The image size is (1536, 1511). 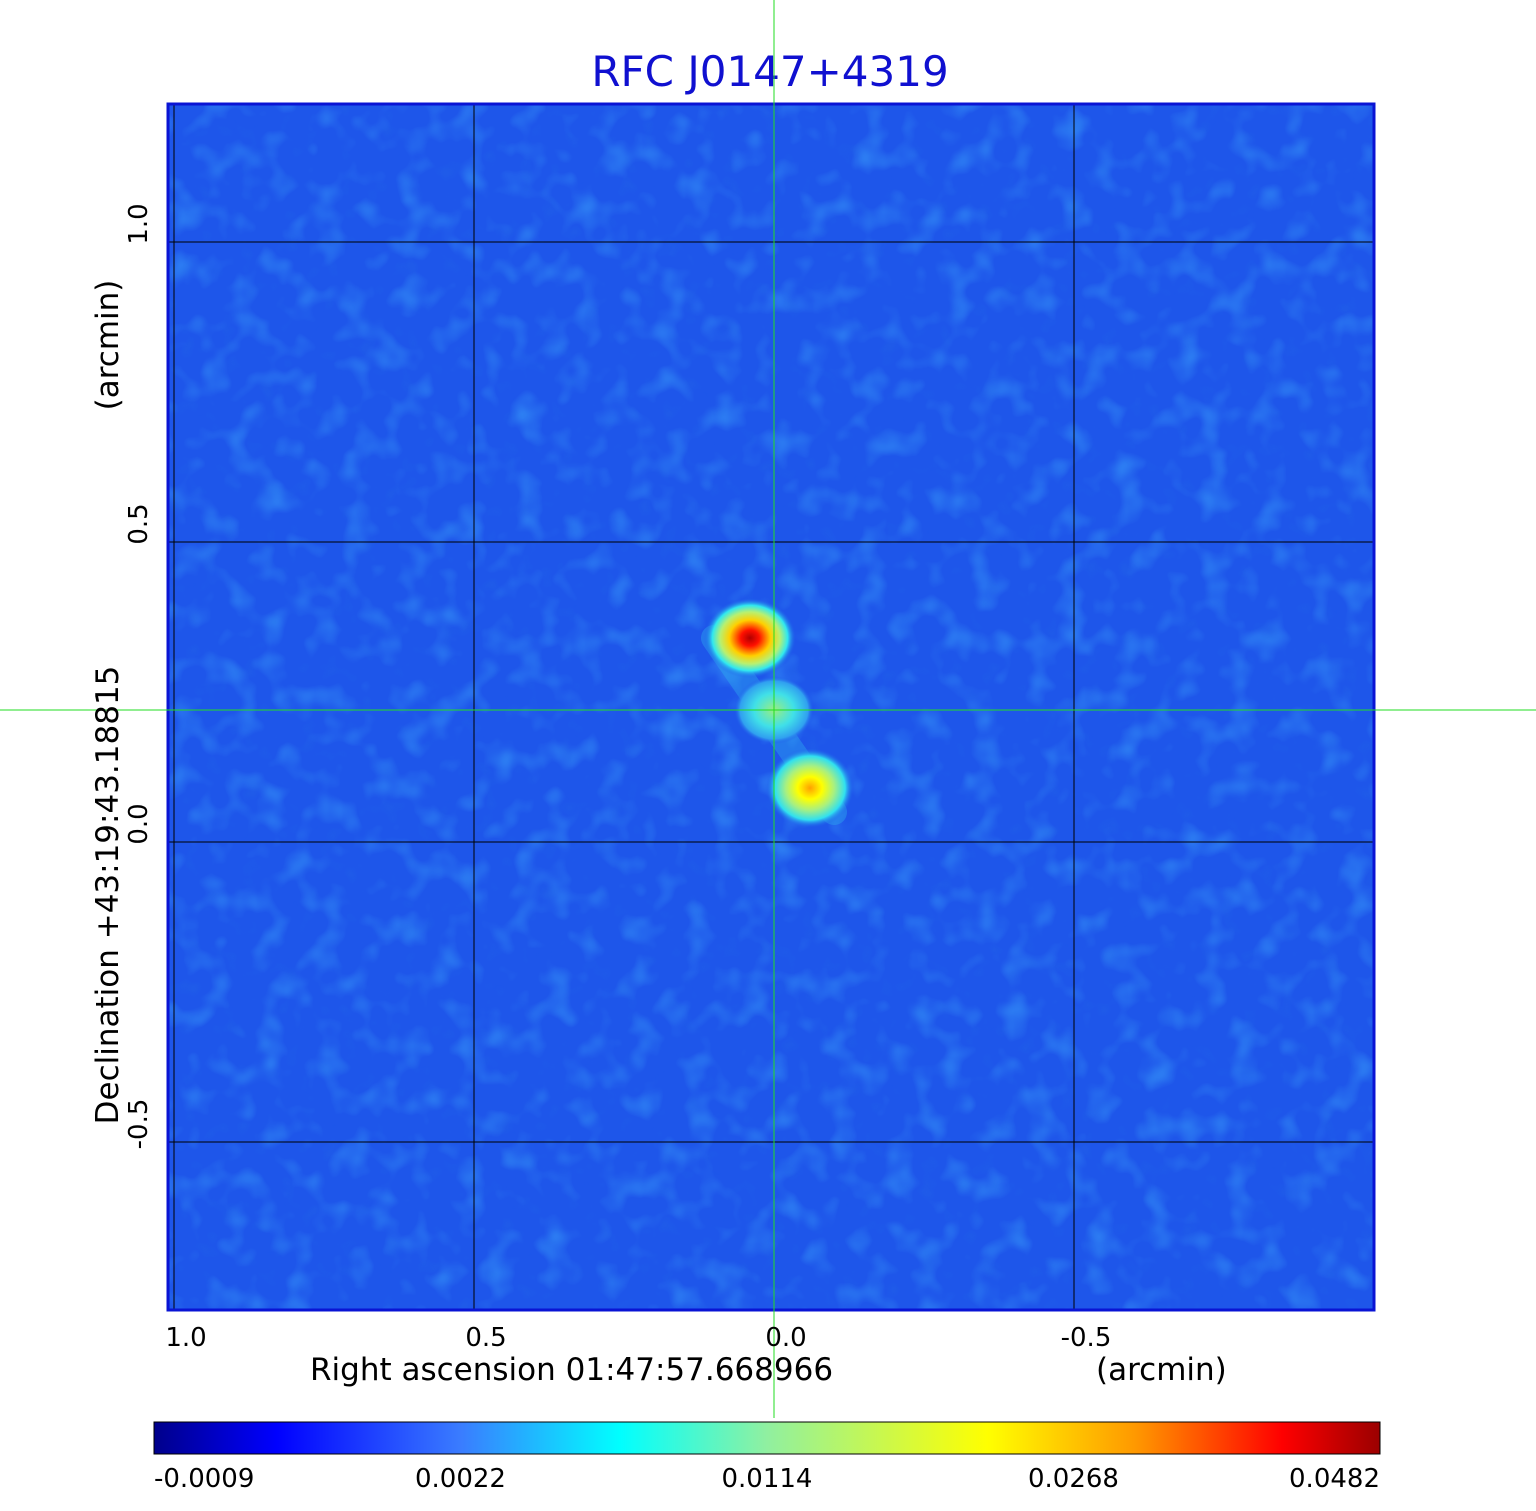 What do you see at coordinates (1073, 1479) in the screenshot?
I see `colorbar-tick-label: 0.0268` at bounding box center [1073, 1479].